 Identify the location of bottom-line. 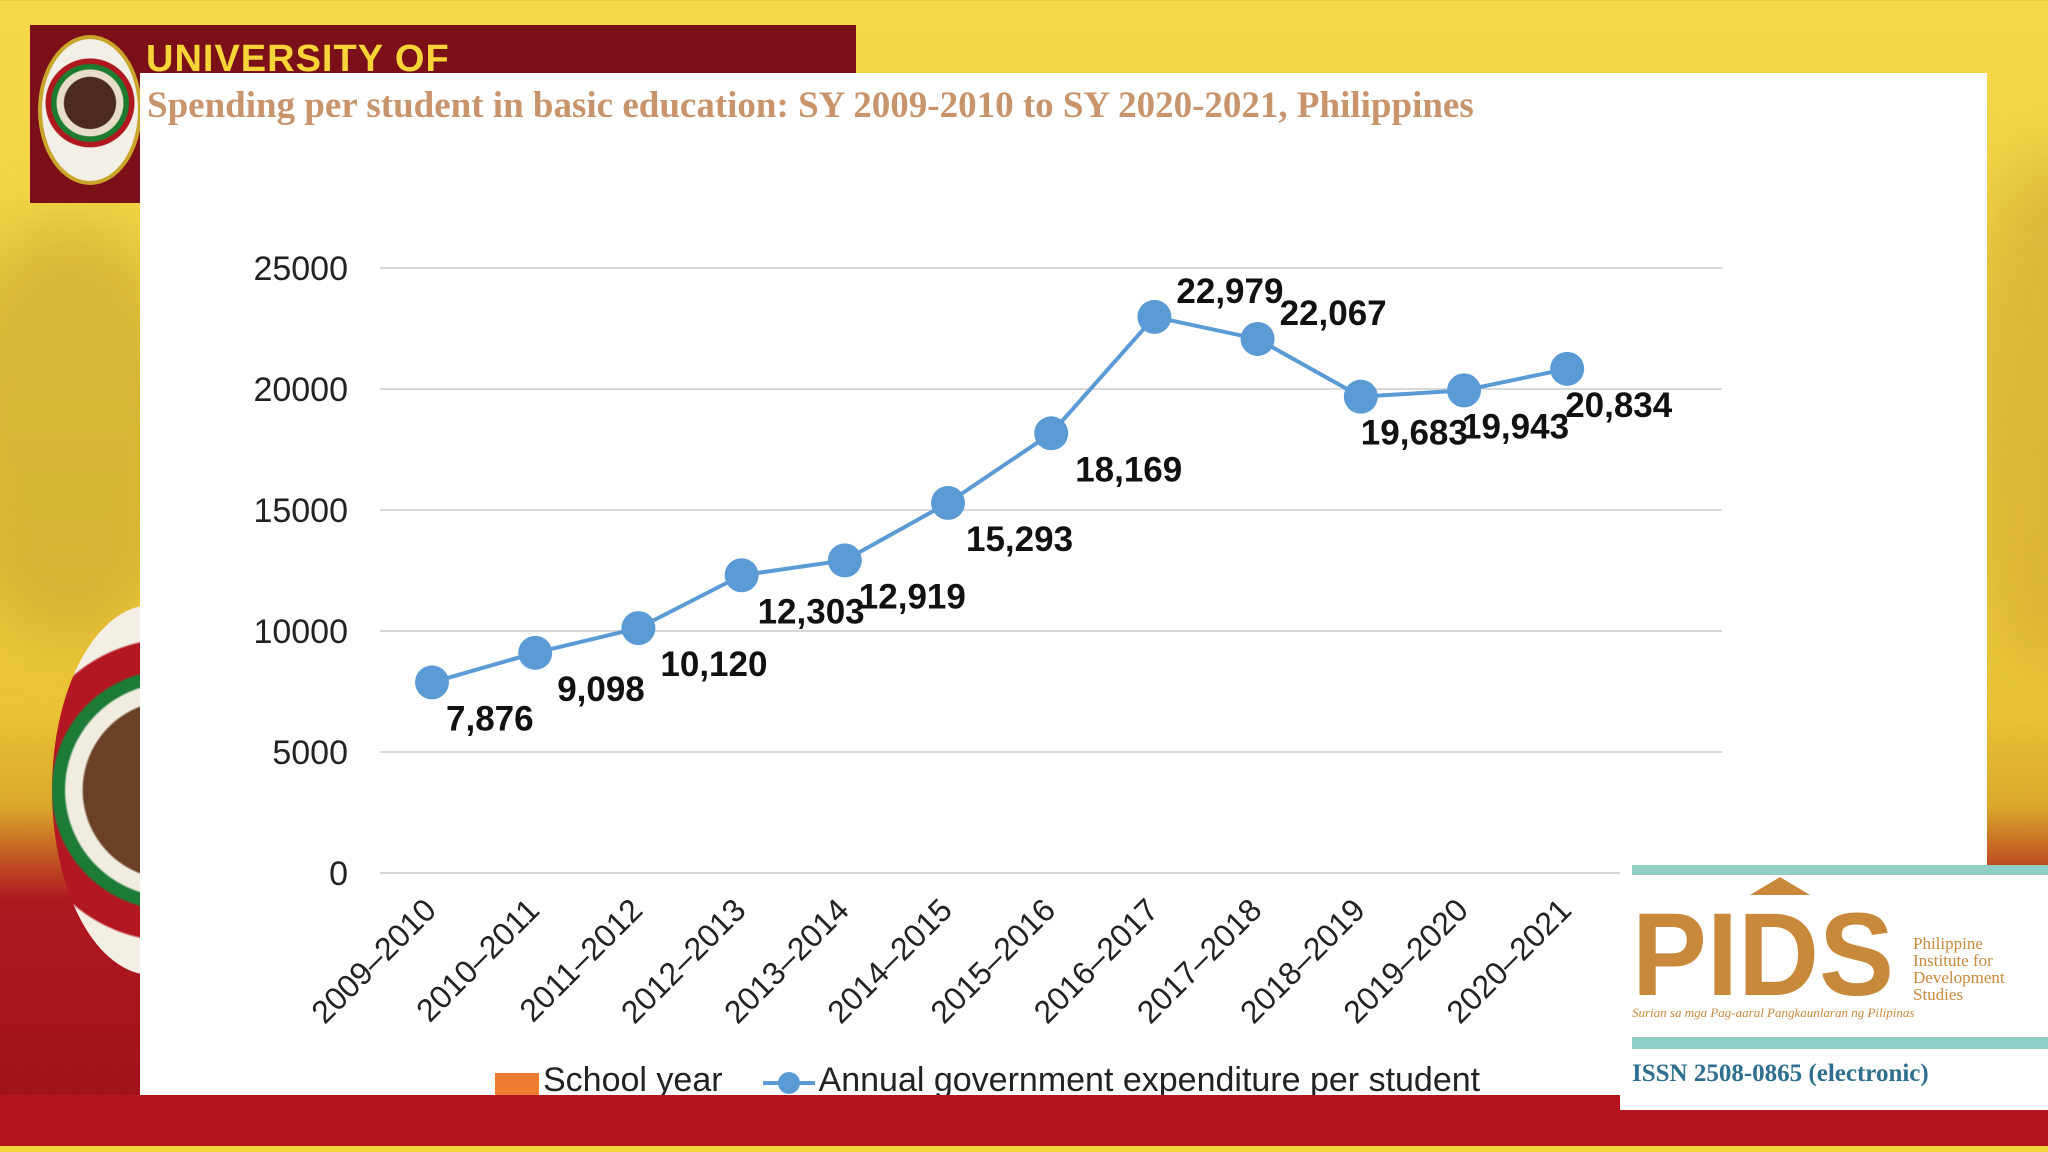
(1024, 1149).